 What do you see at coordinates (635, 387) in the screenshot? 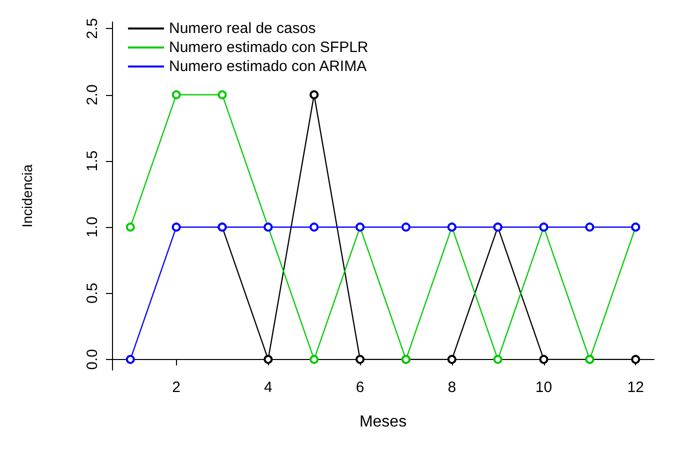
I see `x-tick-label: 12` at bounding box center [635, 387].